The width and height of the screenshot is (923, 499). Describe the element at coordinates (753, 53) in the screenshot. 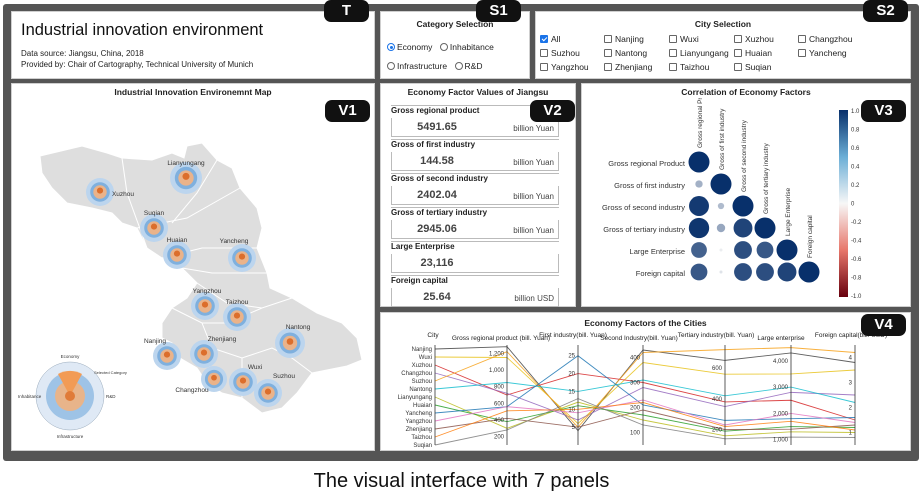

I see `city-checkbox-huaian: Huaian` at that location.